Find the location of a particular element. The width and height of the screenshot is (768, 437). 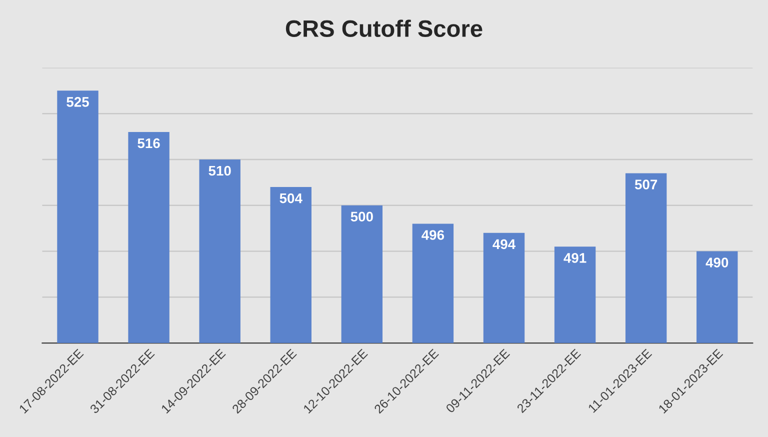

data-label: 494 is located at coordinates (504, 244).